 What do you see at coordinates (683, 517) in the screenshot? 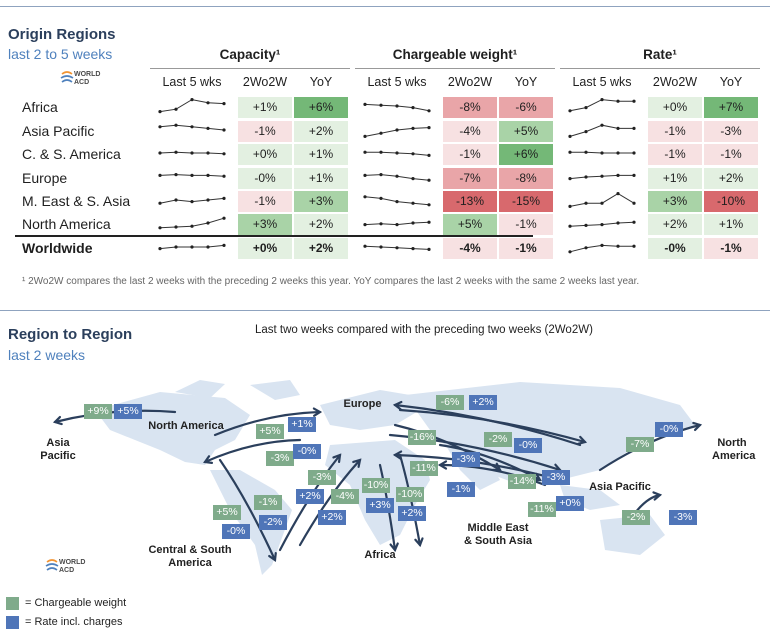
I see `flow-value-21: -3%` at bounding box center [683, 517].